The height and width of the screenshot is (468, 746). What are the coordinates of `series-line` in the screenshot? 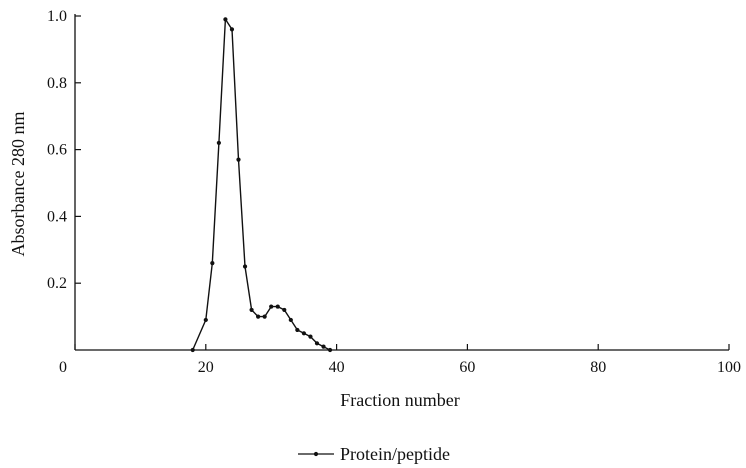 It's located at (261, 184).